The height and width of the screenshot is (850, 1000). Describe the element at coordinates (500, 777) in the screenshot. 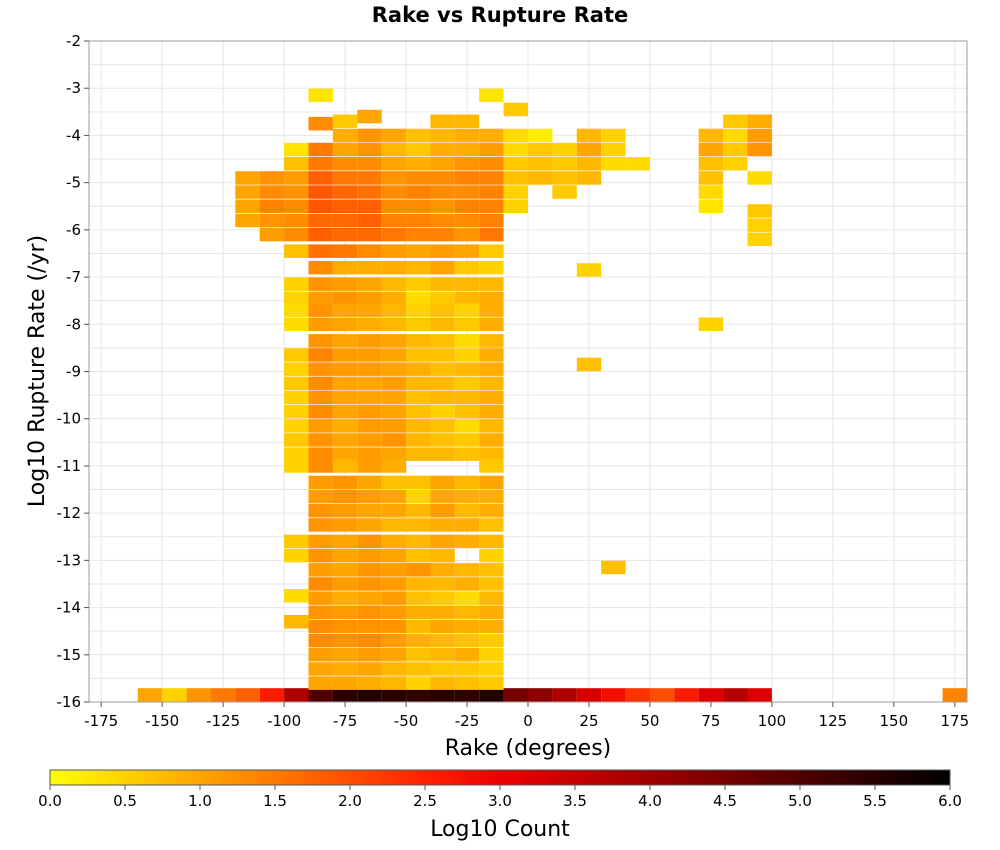

I see `colorbar` at that location.